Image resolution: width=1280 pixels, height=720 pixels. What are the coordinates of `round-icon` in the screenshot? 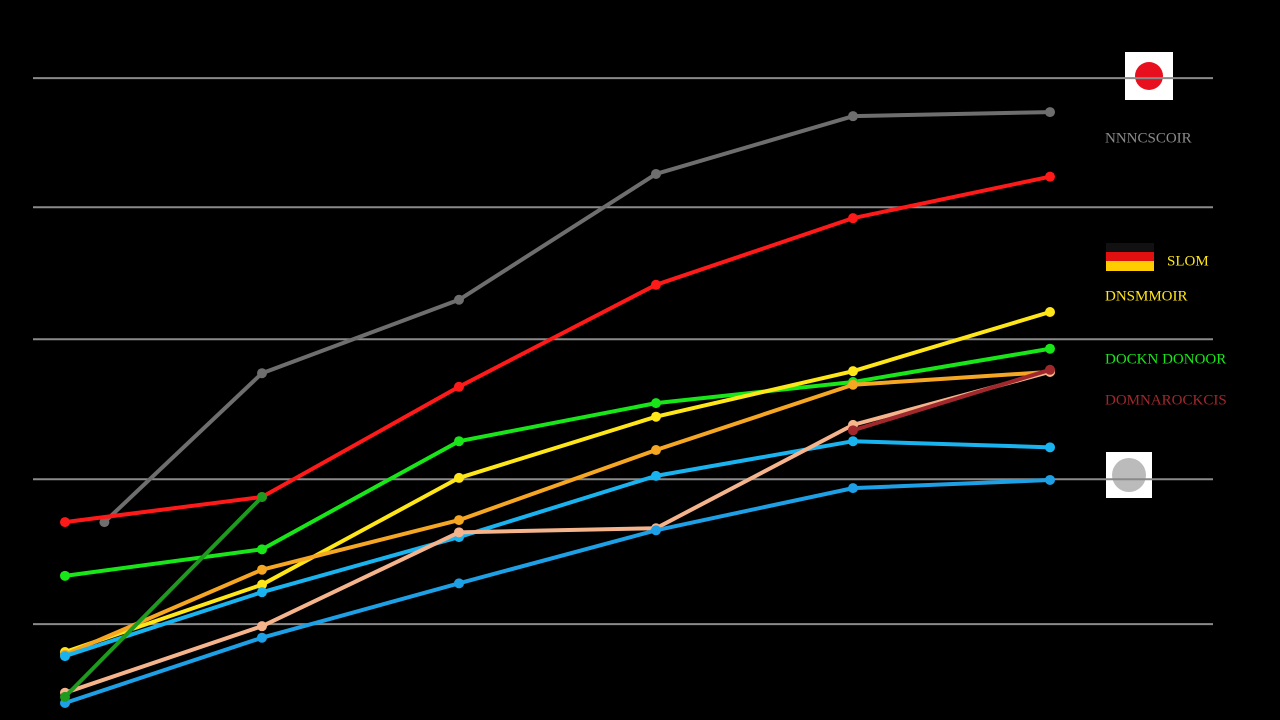 It's located at (1129, 475).